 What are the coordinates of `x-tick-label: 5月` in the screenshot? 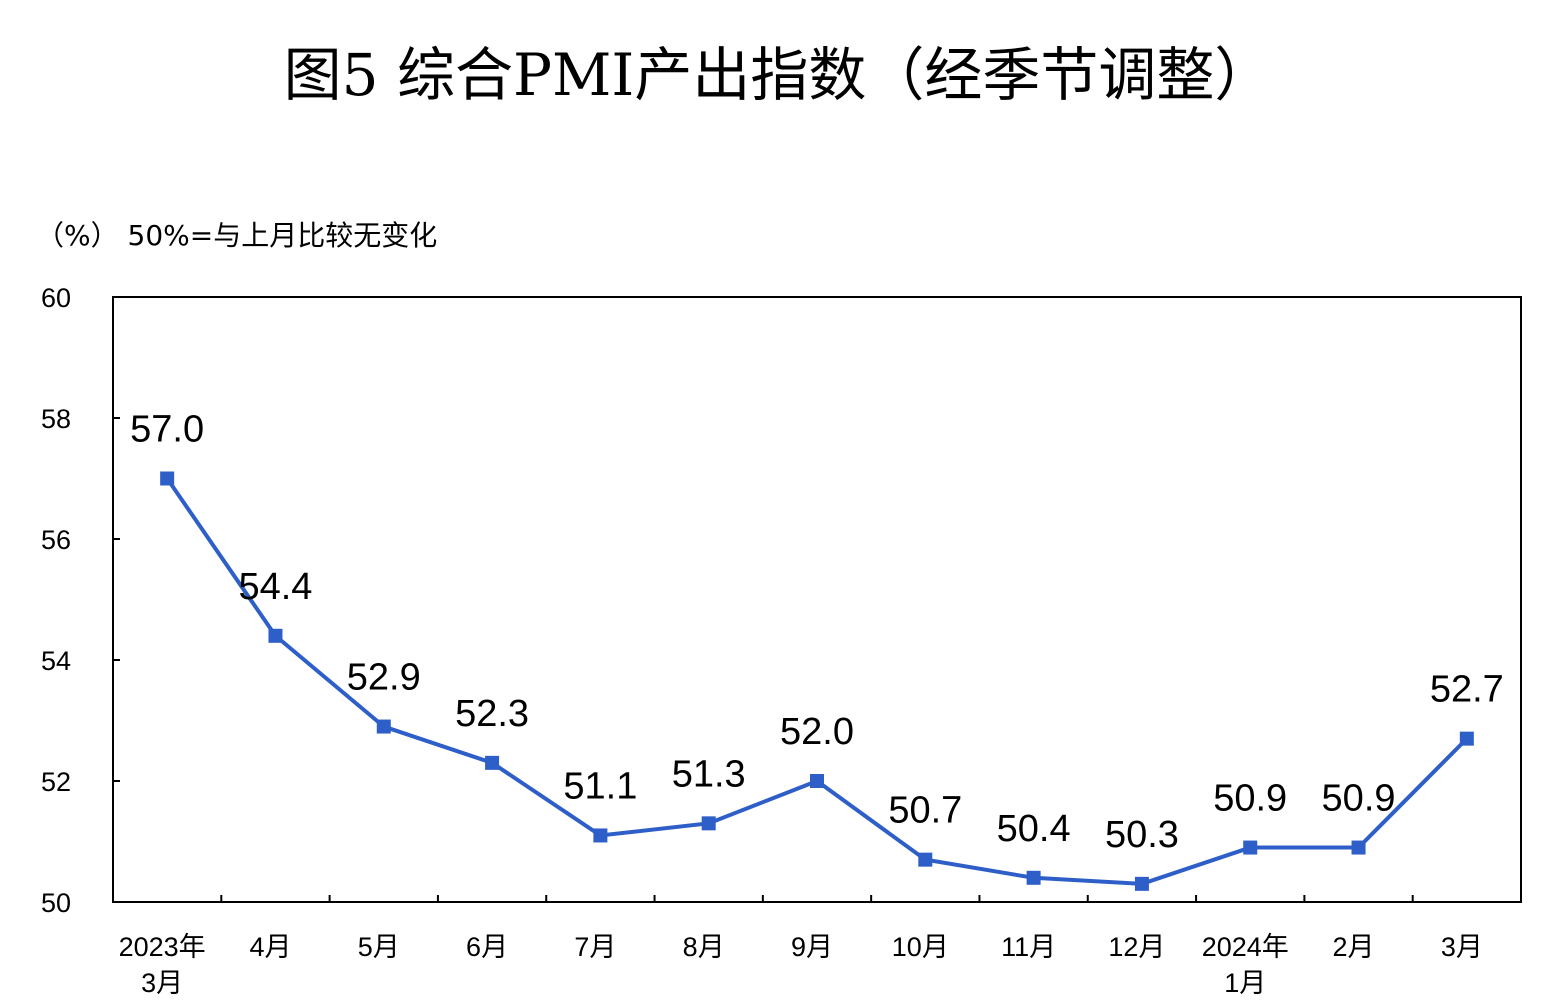 It's located at (379, 947).